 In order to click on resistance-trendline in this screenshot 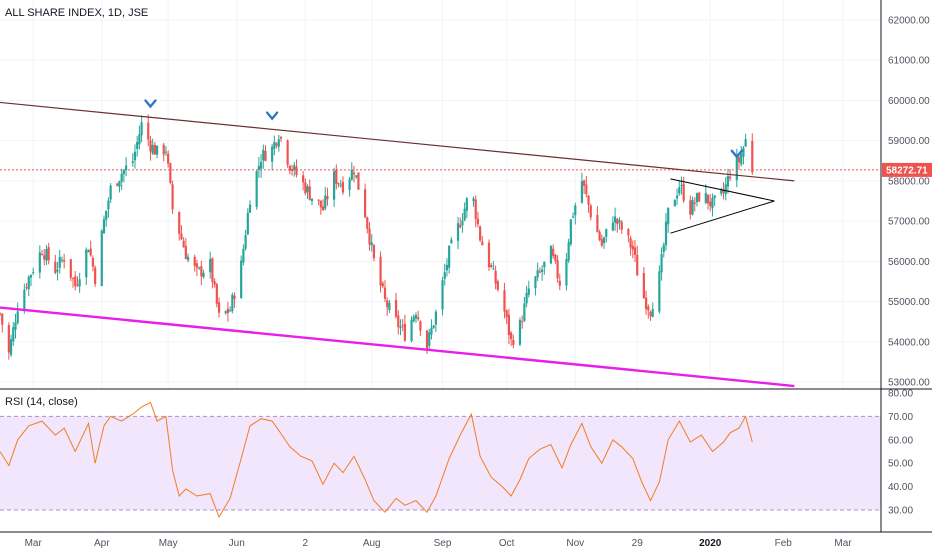, I will do `click(397, 141)`.